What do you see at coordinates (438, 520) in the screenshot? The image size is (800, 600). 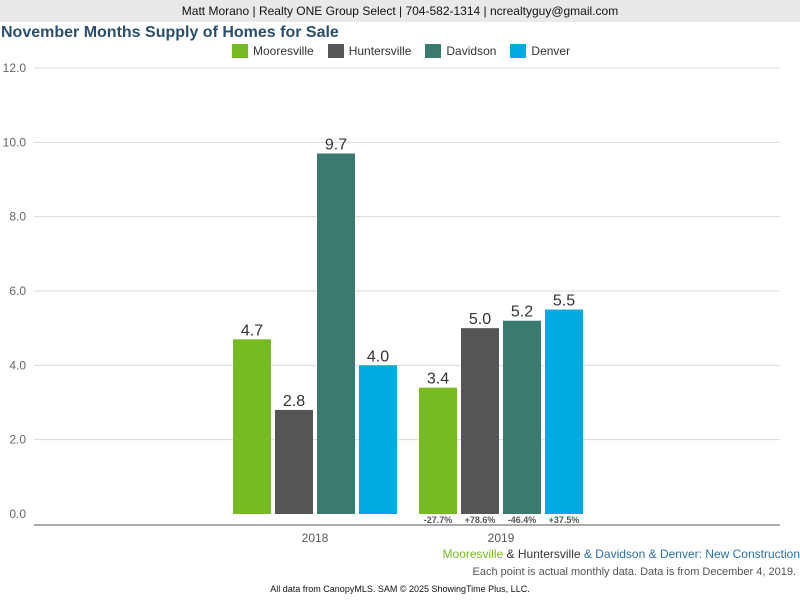 I see `change-label: -27.7%` at bounding box center [438, 520].